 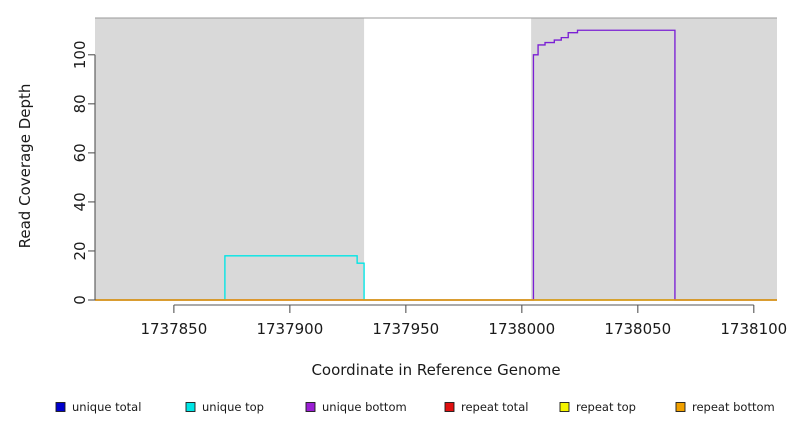 I want to click on legend-label-unique-total: unique total, so click(x=106, y=407).